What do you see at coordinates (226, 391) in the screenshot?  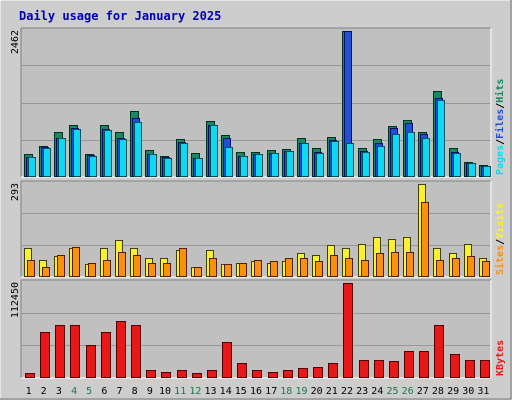 I see `day-label-14: 14` at bounding box center [226, 391].